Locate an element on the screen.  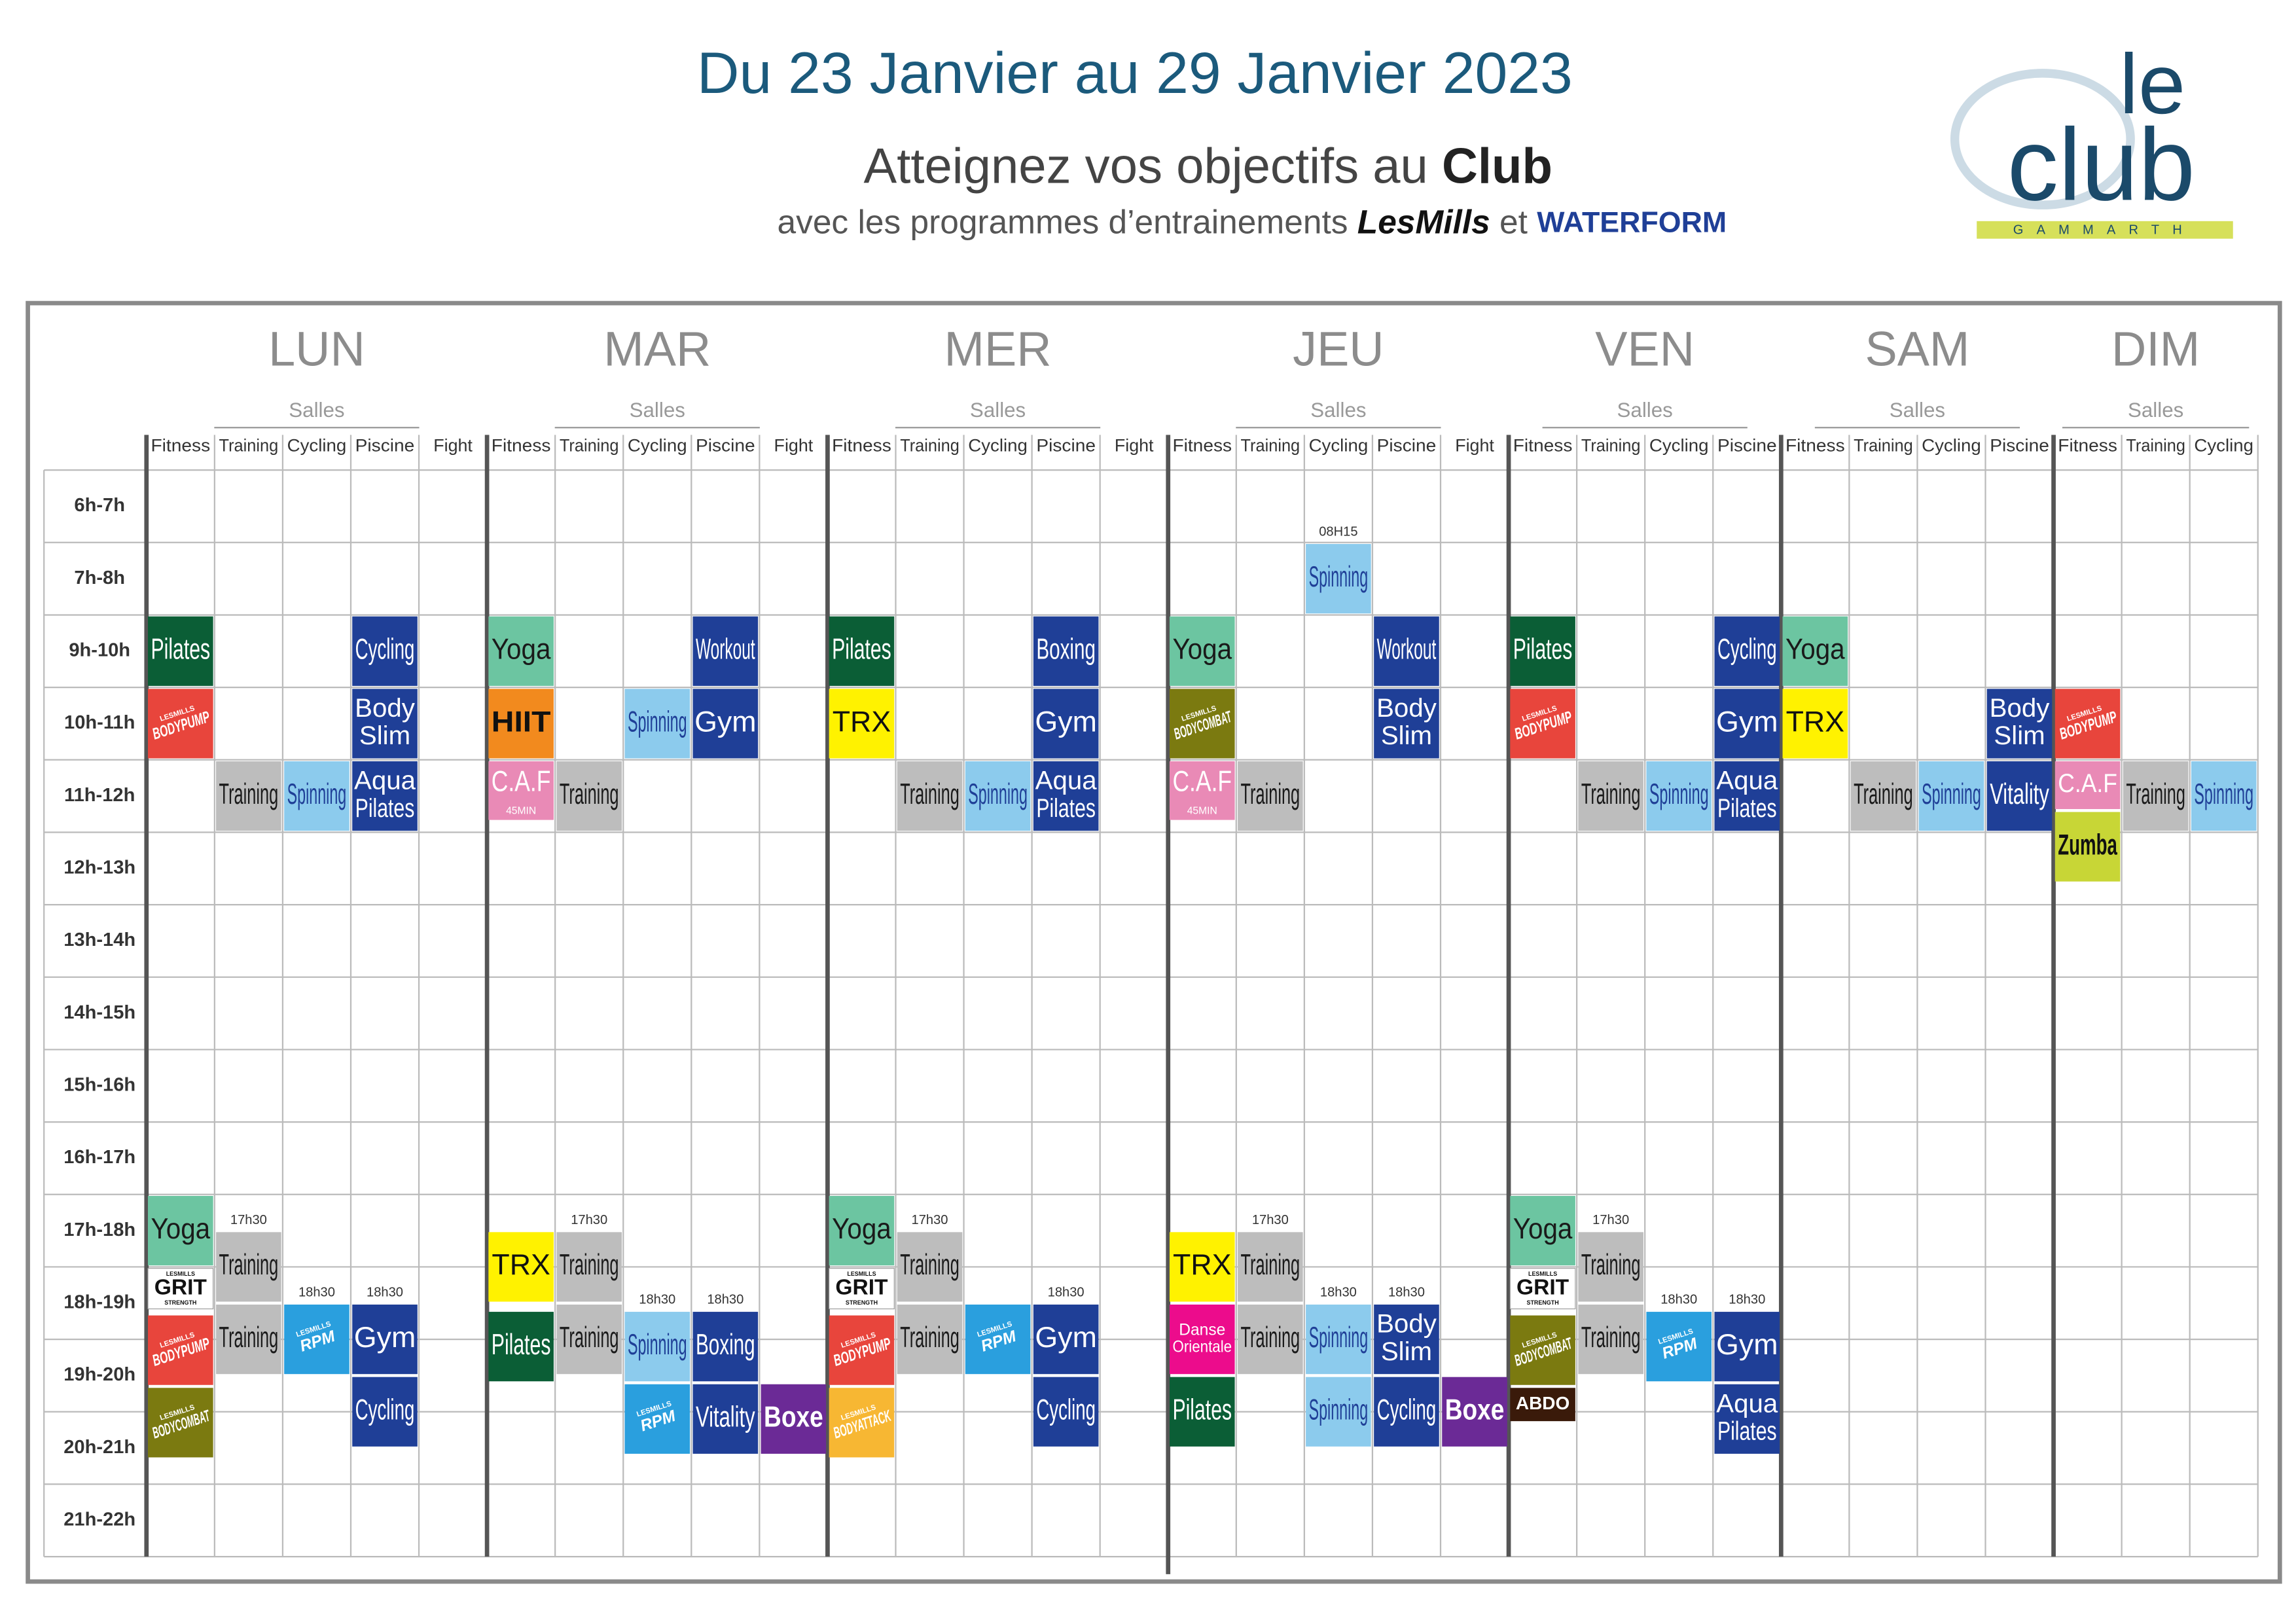
session: C.A.F is located at coordinates (2087, 786).